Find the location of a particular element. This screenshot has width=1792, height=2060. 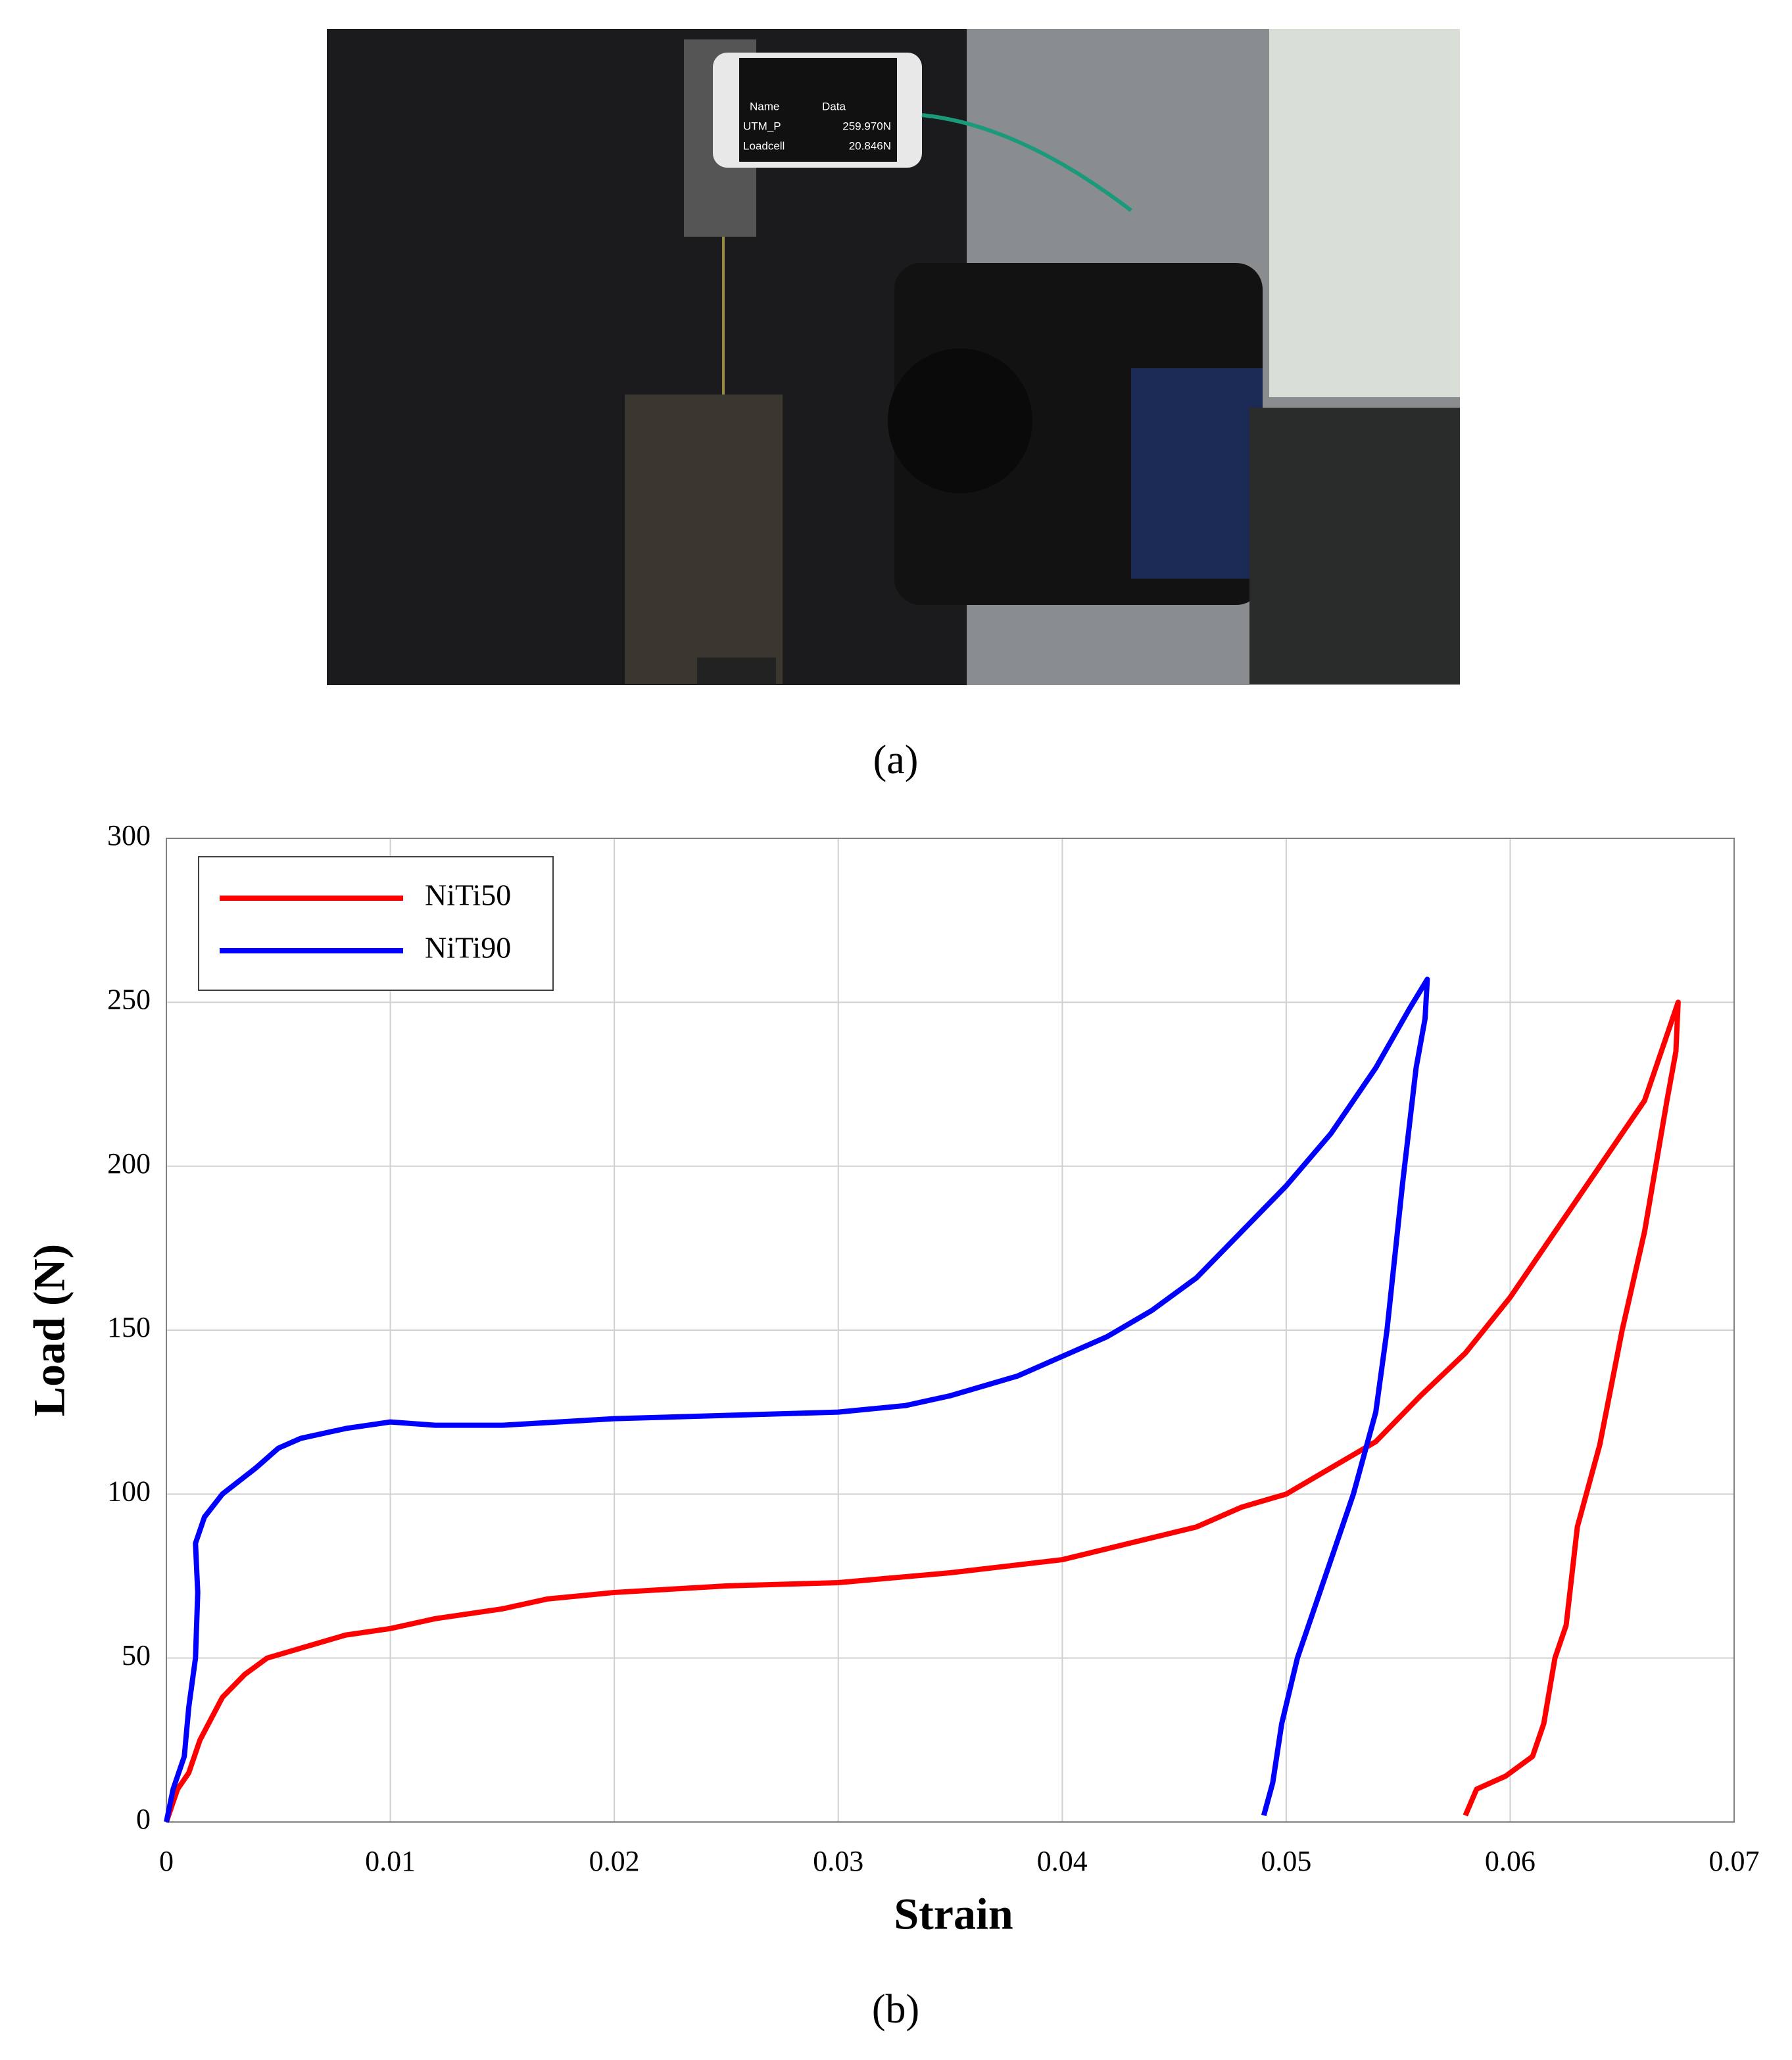

y-tick-label: 50 is located at coordinates (136, 1655).